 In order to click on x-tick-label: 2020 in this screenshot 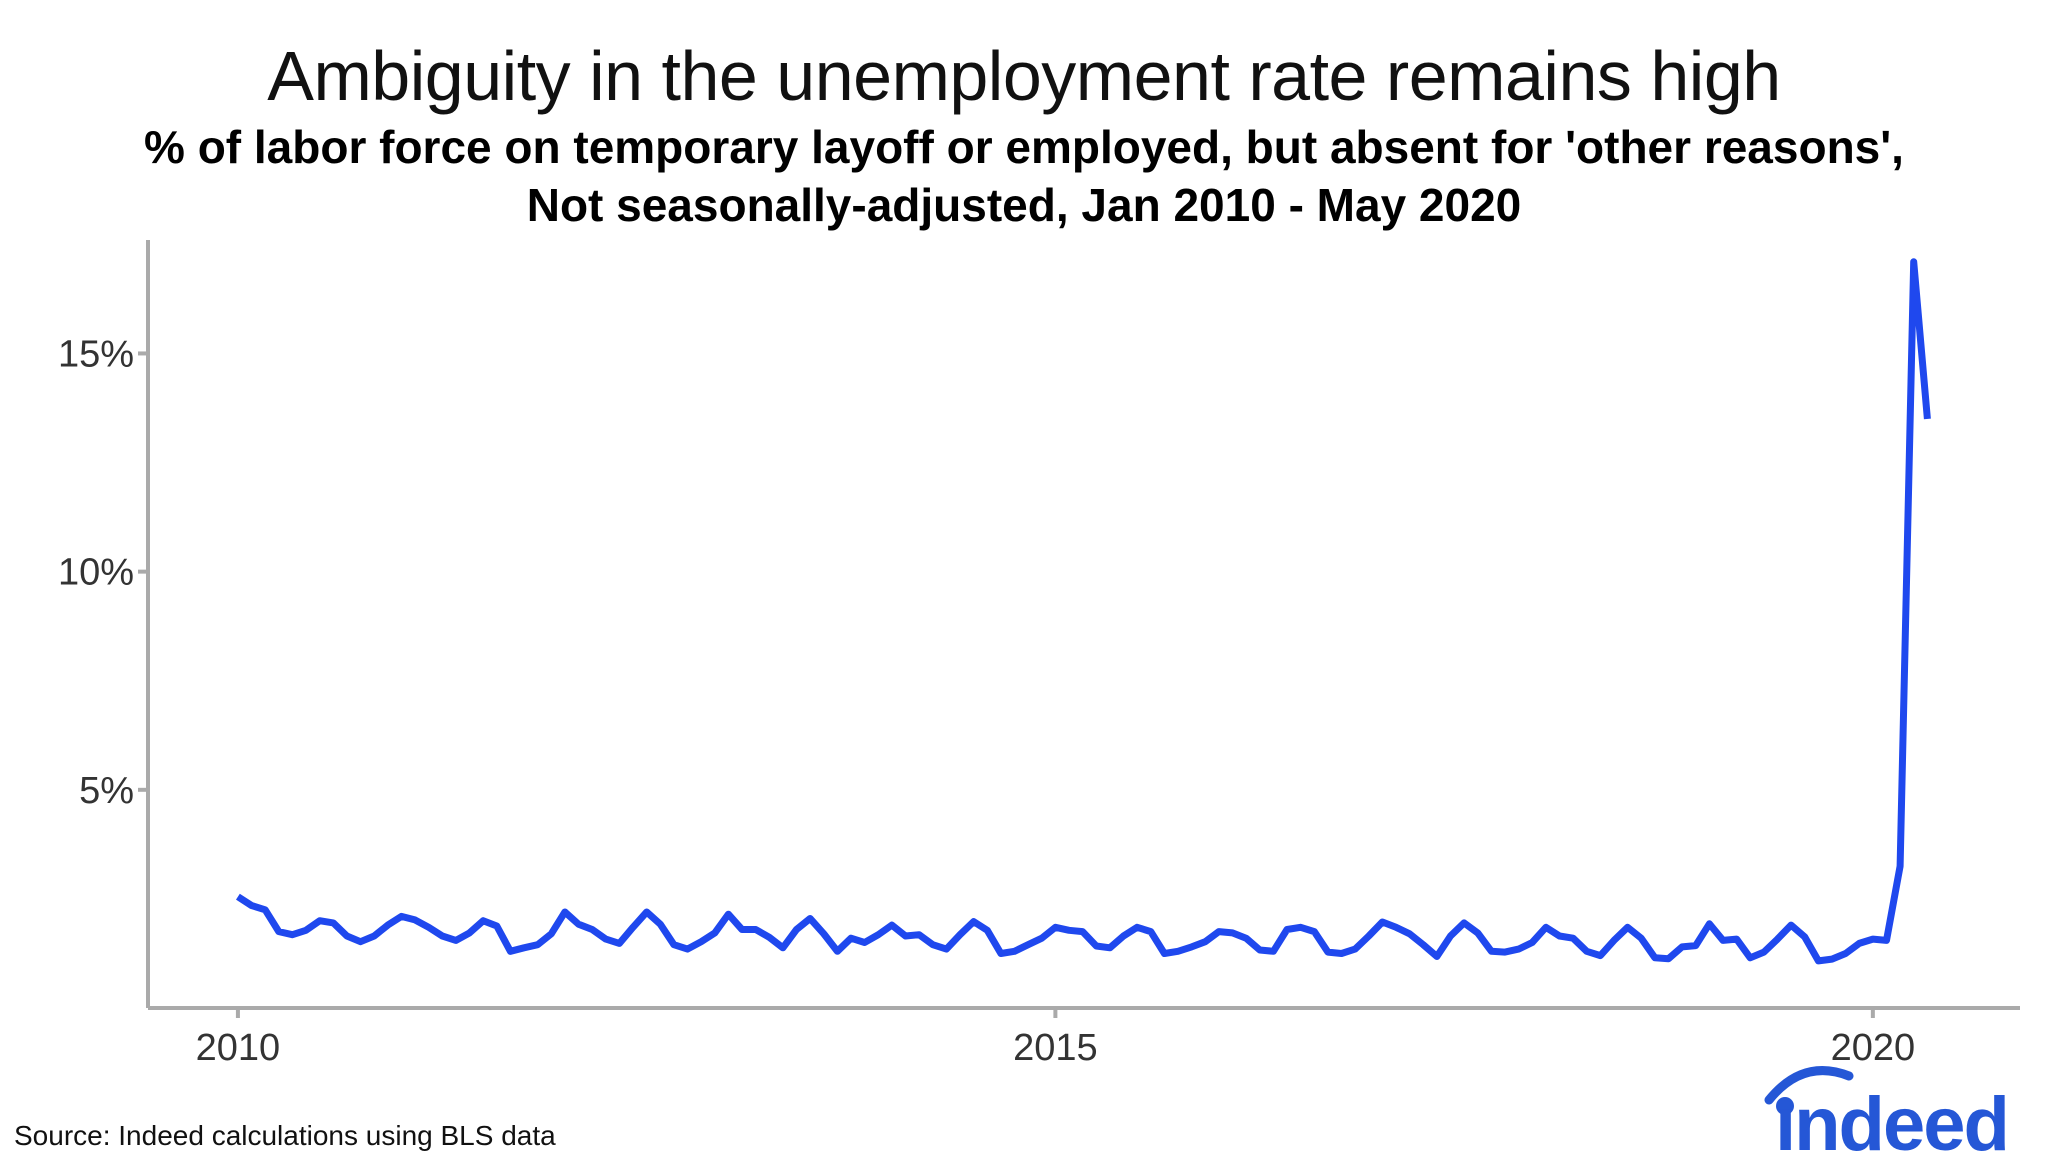, I will do `click(1873, 1048)`.